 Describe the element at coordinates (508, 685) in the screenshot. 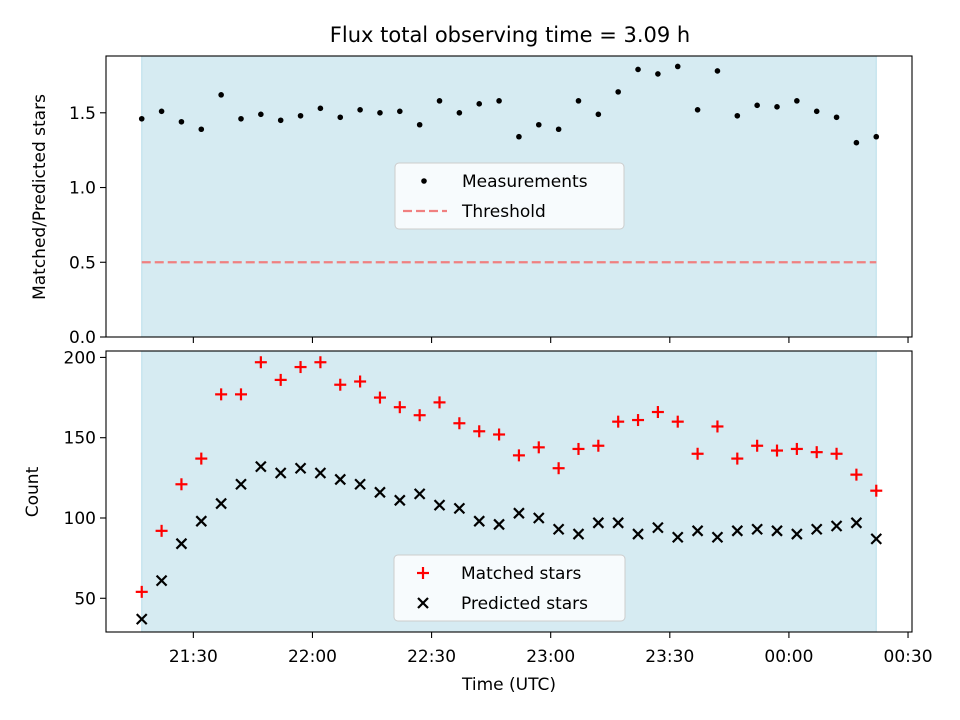

I see `x-axis-label: Time (UTC)` at that location.